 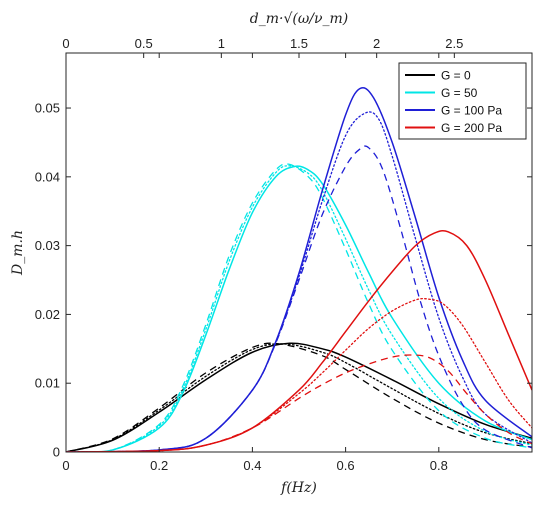 I want to click on x-tick-label: 0.2, so click(x=159, y=465).